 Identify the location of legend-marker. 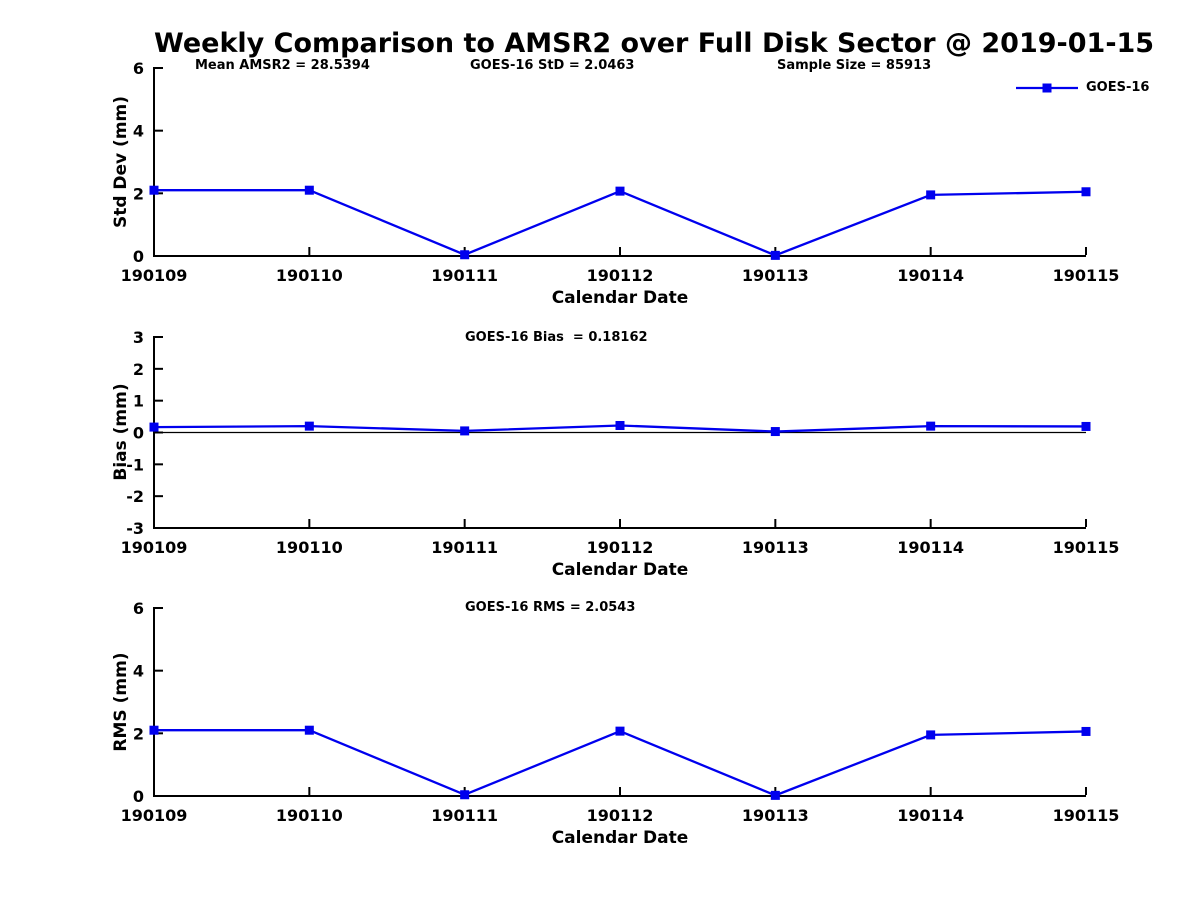
(1047, 88).